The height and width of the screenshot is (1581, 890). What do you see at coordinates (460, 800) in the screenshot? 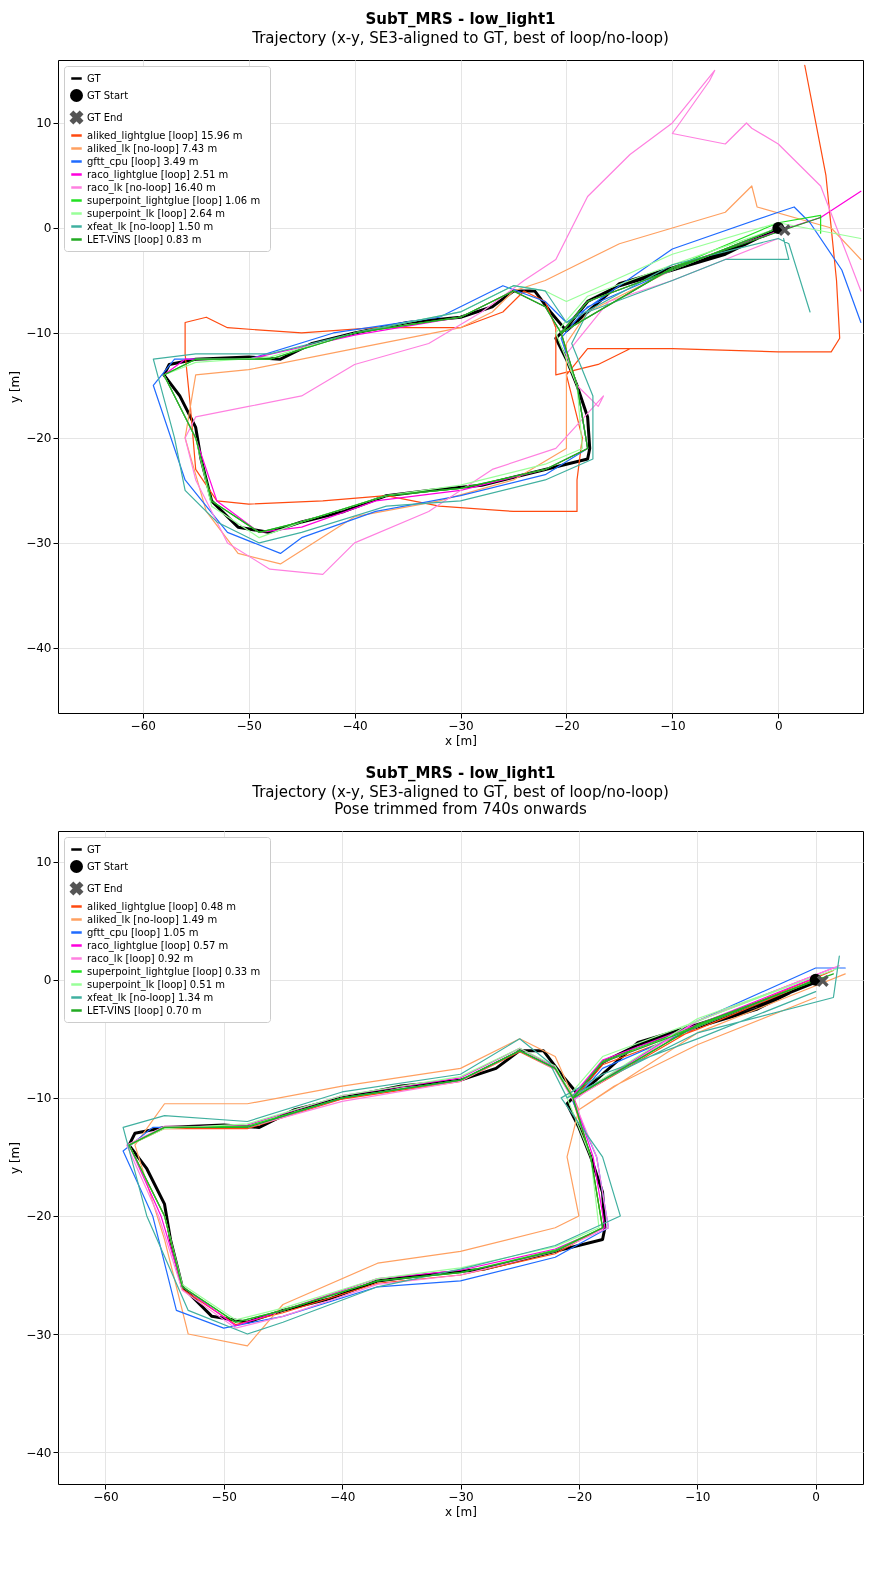
I see `chart-subtitle: Trajectory (x-y, SE3-aligned to GT, best of loop/no-loop) Pose trimmed from 740s onwards` at bounding box center [460, 800].